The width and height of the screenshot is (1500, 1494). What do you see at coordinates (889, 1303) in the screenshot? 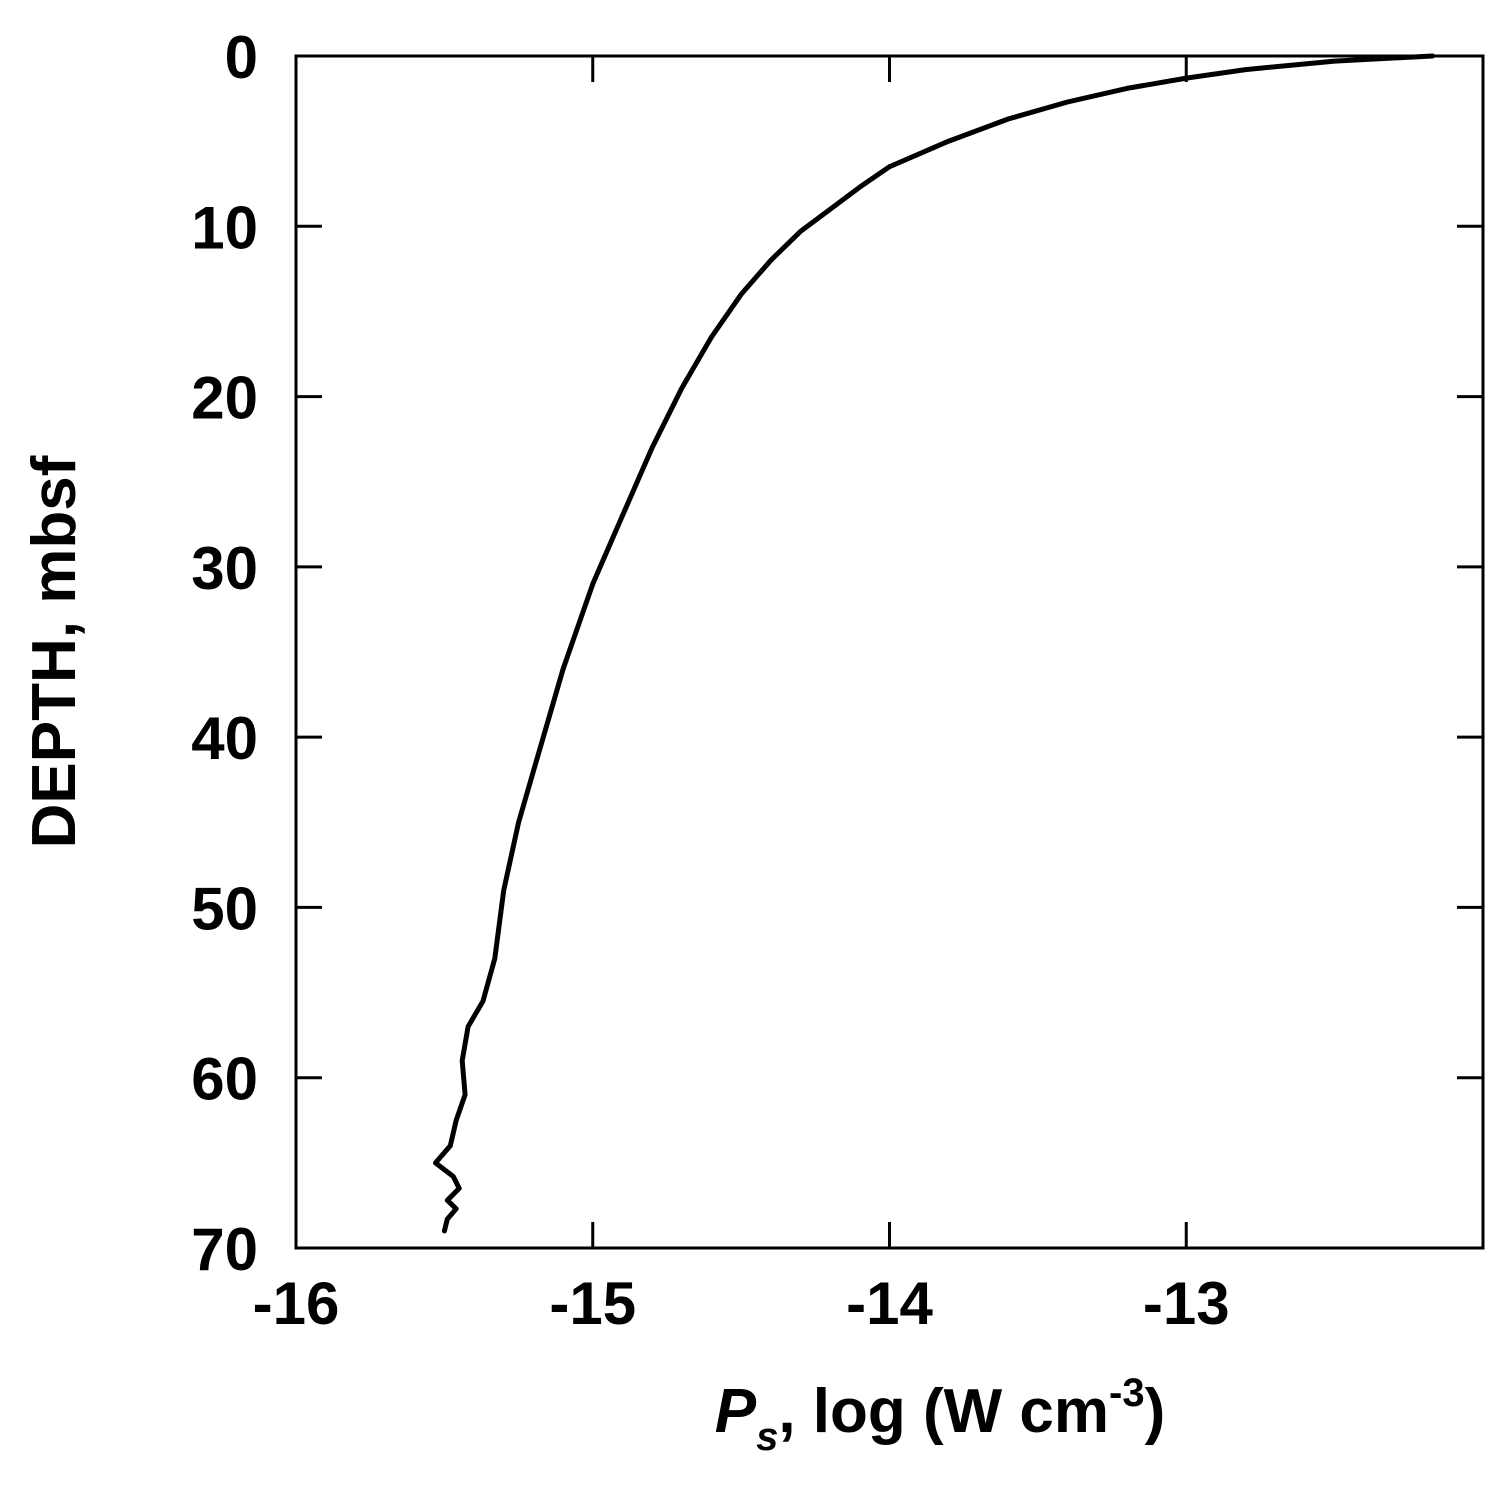
I see `x-tick-label: -14` at bounding box center [889, 1303].